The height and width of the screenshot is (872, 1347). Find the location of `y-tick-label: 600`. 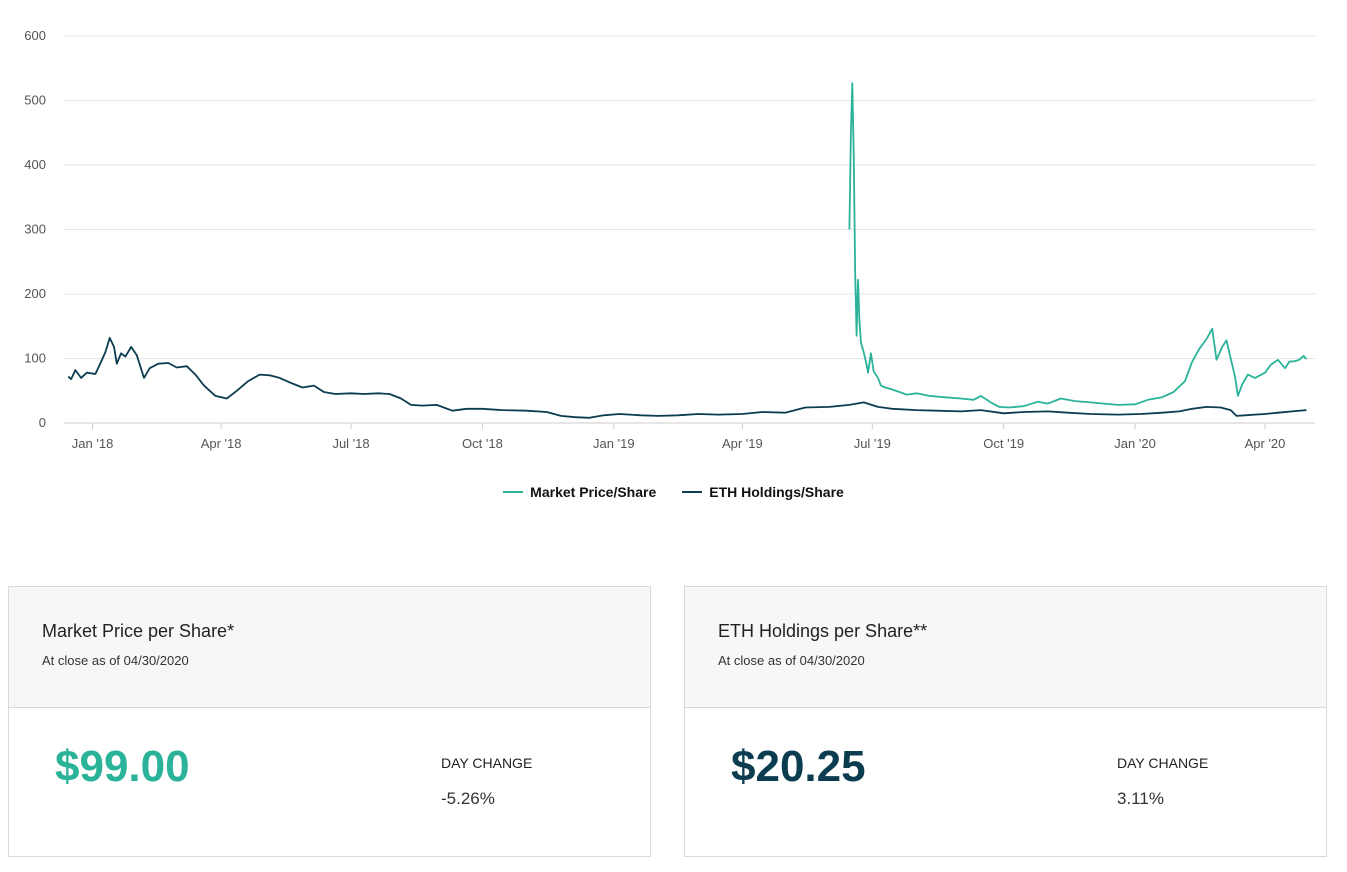

y-tick-label: 600 is located at coordinates (35, 35).